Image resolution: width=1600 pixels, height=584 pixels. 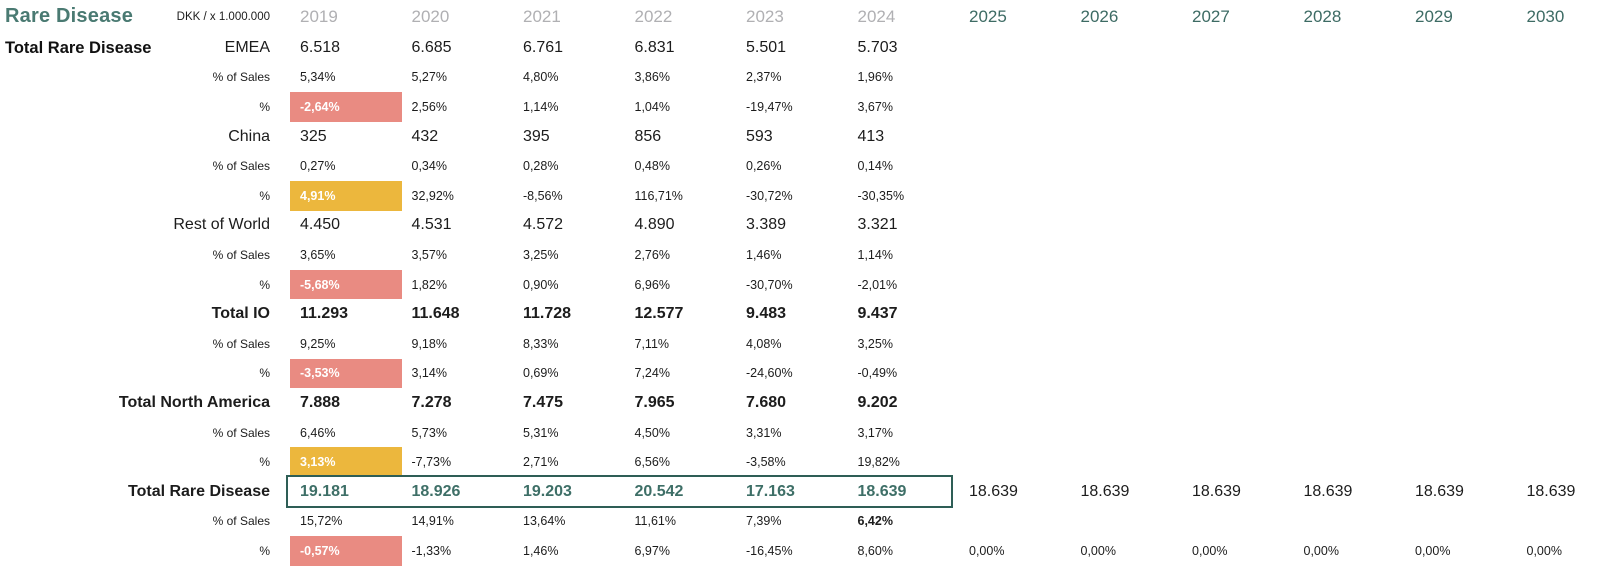 What do you see at coordinates (221, 225) in the screenshot?
I see `row-label: Rest of World` at bounding box center [221, 225].